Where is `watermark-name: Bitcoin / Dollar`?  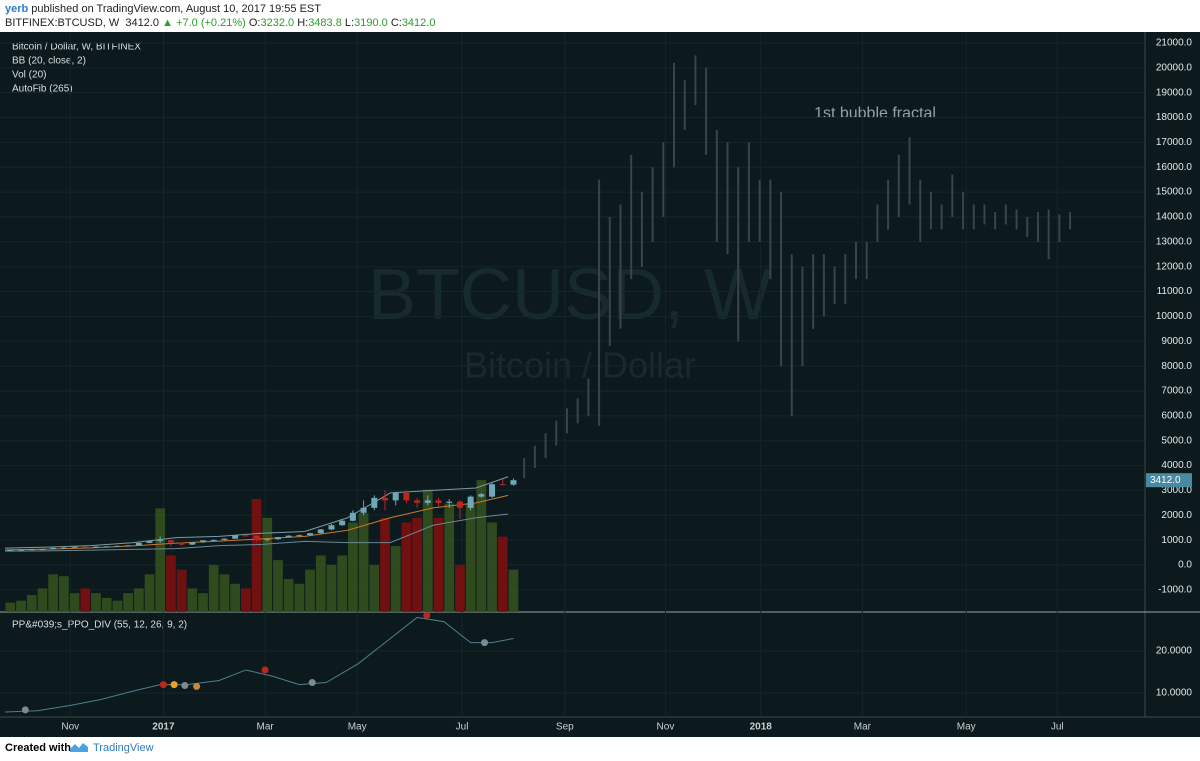
watermark-name: Bitcoin / Dollar is located at coordinates (580, 365).